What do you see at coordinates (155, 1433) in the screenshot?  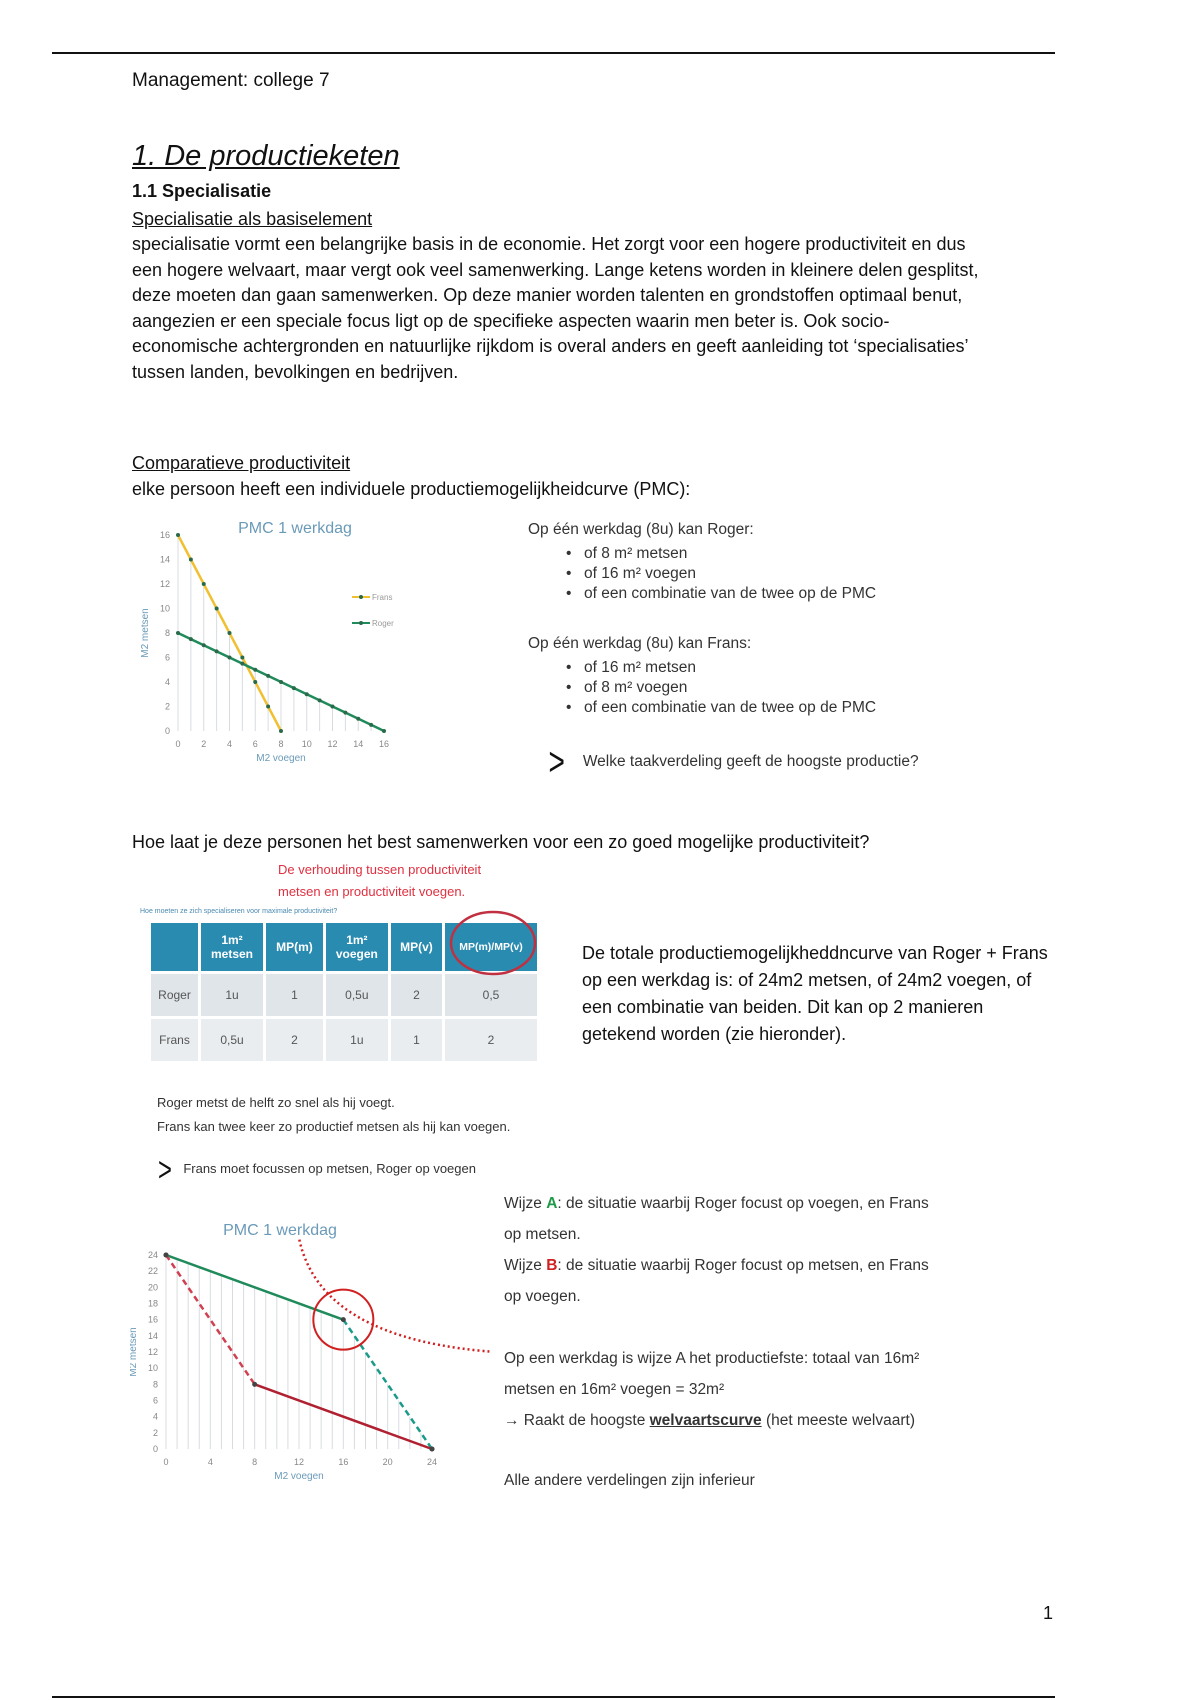 I see `y-tick-label: 2` at bounding box center [155, 1433].